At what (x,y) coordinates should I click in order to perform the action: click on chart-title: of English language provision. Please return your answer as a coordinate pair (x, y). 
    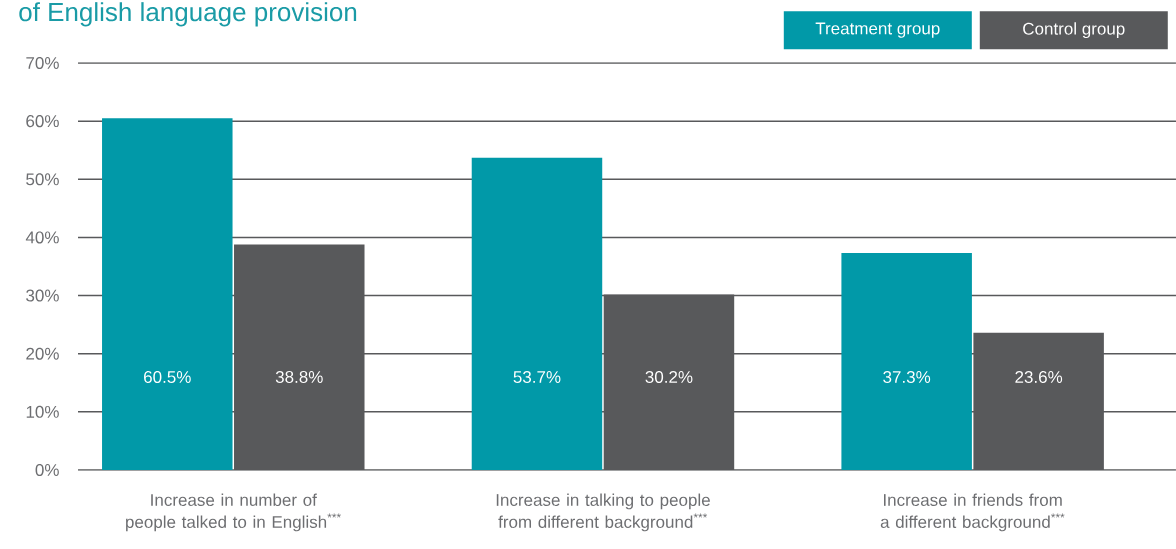
    Looking at the image, I should click on (188, 14).